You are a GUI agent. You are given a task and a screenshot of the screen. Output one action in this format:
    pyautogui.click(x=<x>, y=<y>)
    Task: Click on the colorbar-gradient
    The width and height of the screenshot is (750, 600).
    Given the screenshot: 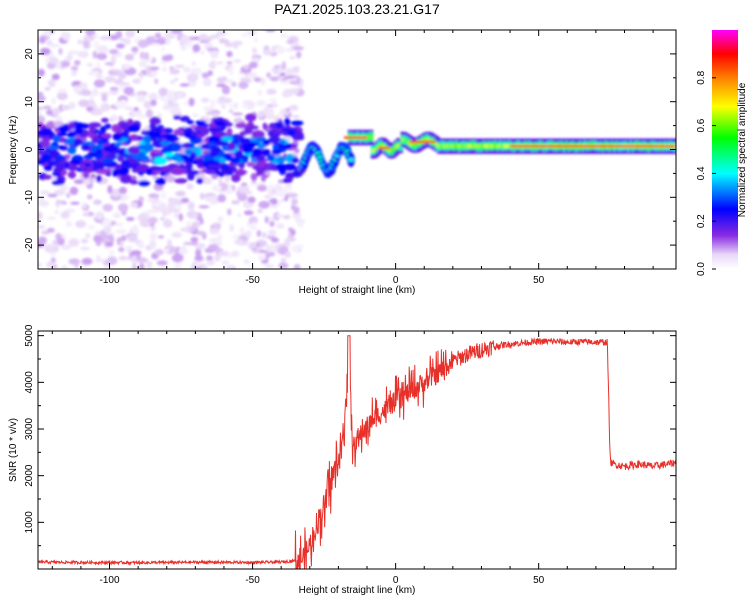 What is the action you would take?
    pyautogui.click(x=725, y=149)
    